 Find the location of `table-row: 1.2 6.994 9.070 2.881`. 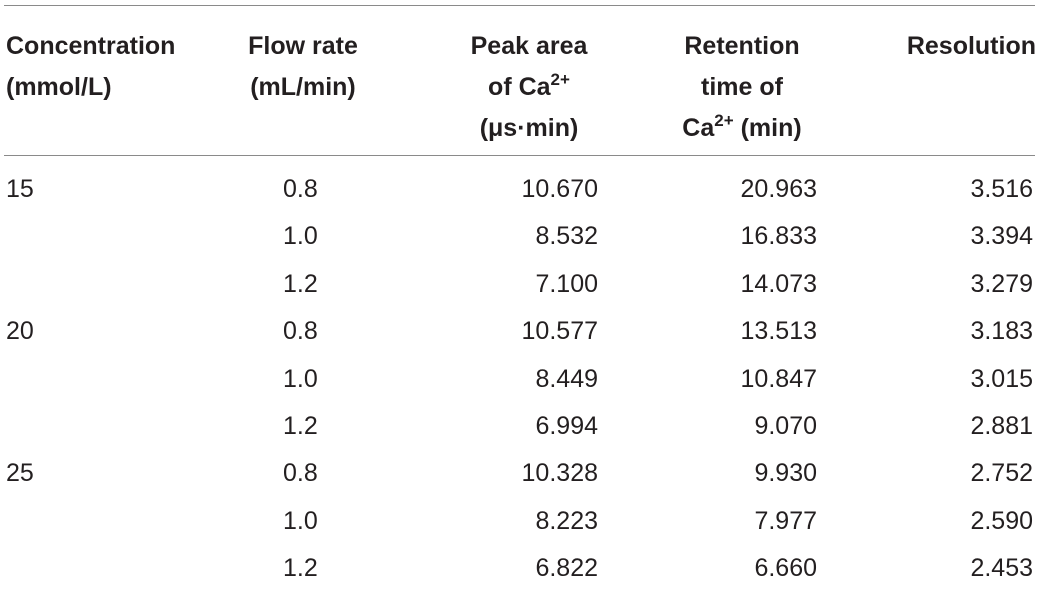

table-row: 1.2 6.994 9.070 2.881 is located at coordinates (519, 426).